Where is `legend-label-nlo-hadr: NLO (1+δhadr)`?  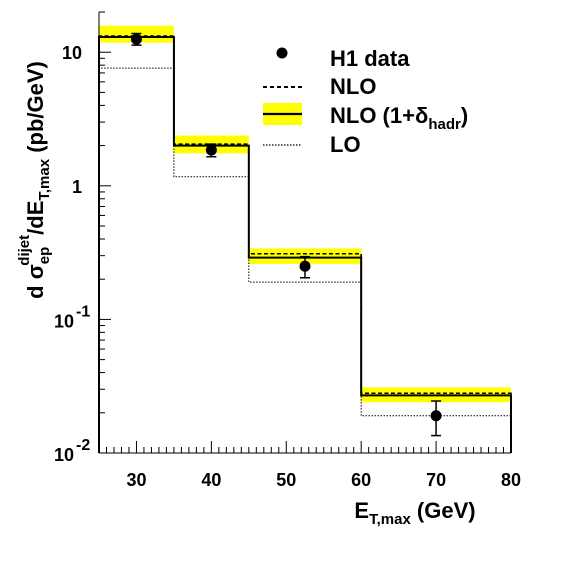
legend-label-nlo-hadr: NLO (1+δhadr) is located at coordinates (399, 118).